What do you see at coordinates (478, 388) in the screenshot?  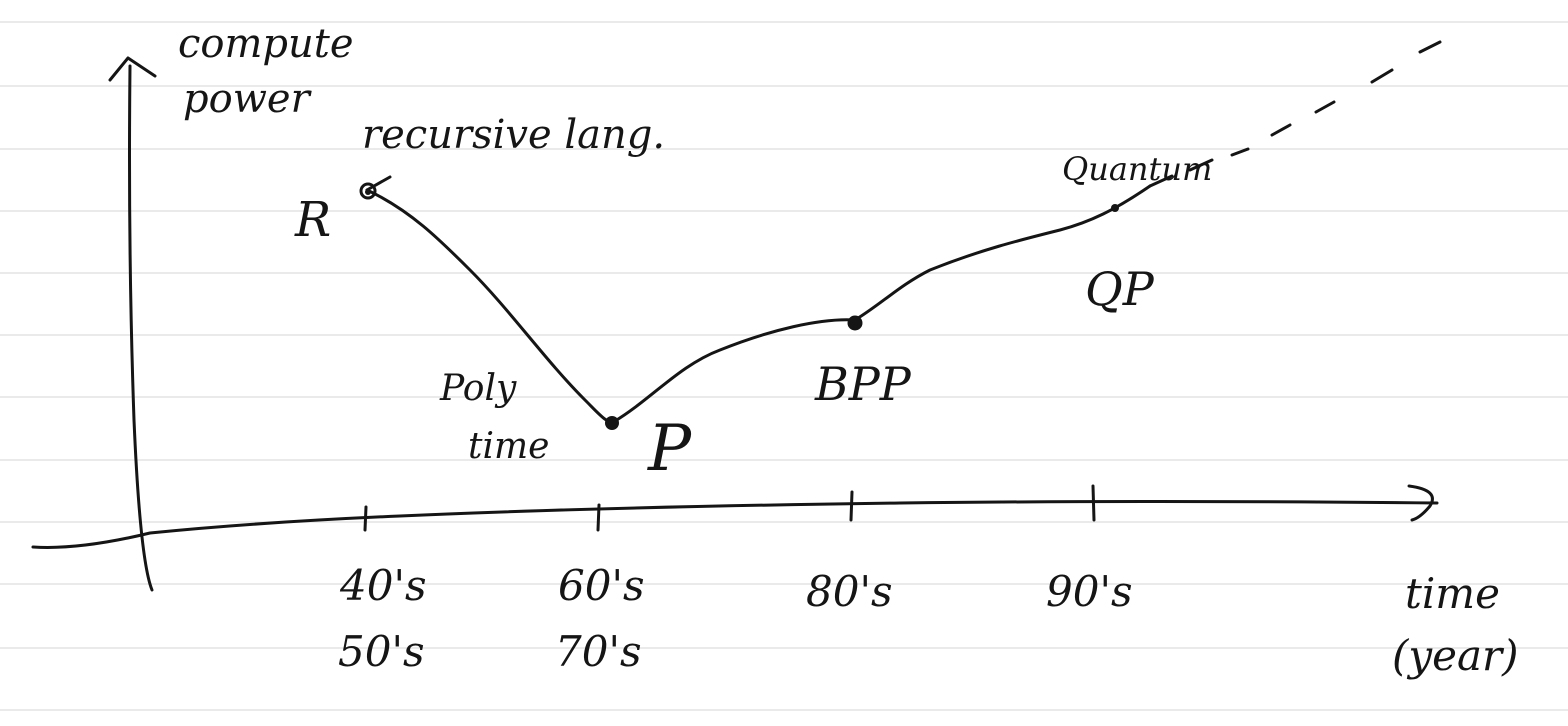 I see `note-poly-time-line1: Poly` at bounding box center [478, 388].